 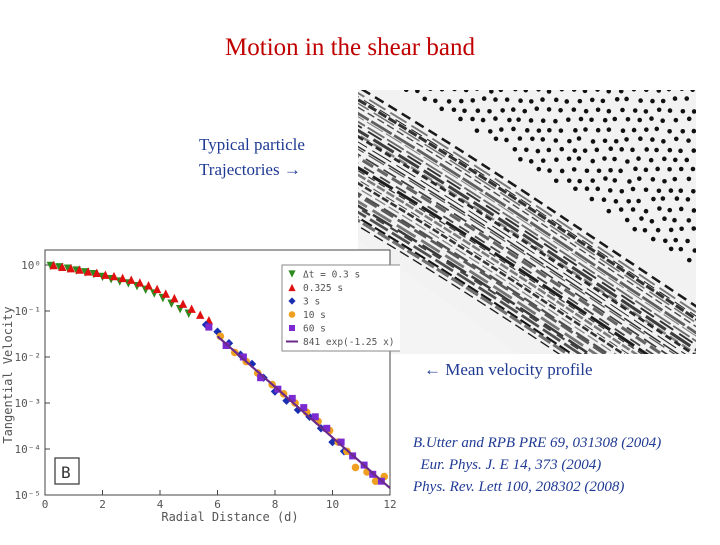 I want to click on legend-label: 3 s, so click(x=311, y=302).